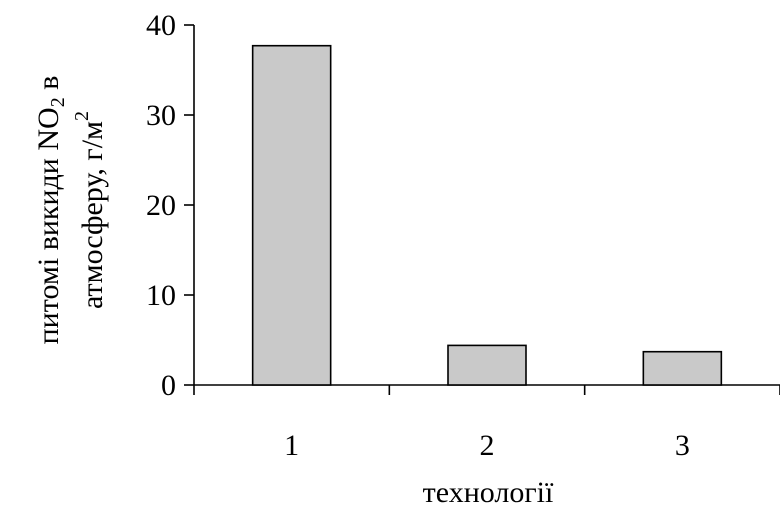 This screenshot has width=780, height=510. What do you see at coordinates (682, 445) in the screenshot?
I see `x-tick-label-3: 3` at bounding box center [682, 445].